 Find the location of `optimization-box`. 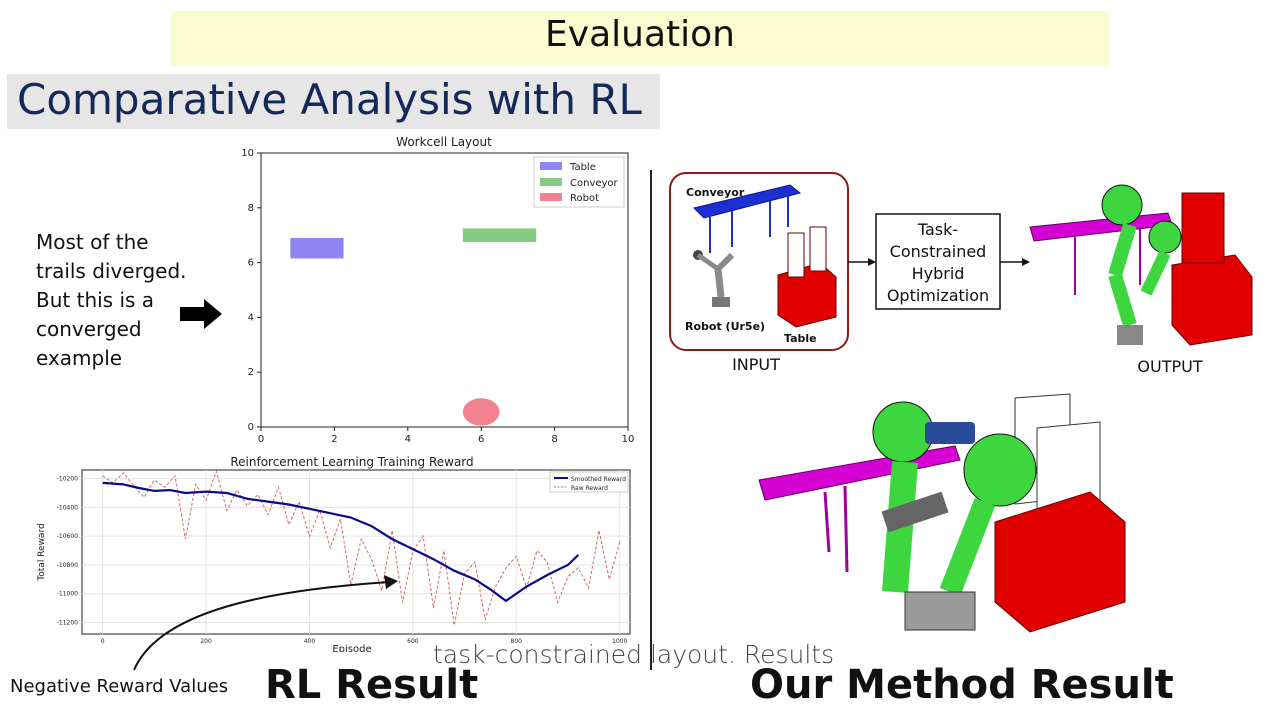

optimization-box is located at coordinates (938, 261).